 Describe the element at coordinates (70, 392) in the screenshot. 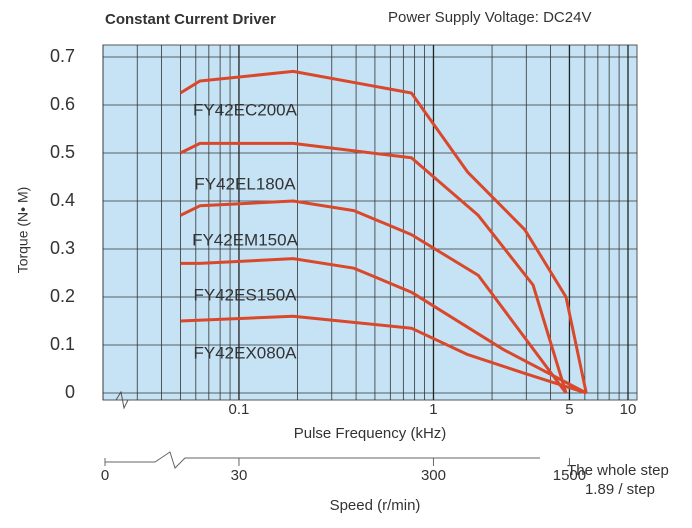

I see `y-tick-label: 0` at that location.